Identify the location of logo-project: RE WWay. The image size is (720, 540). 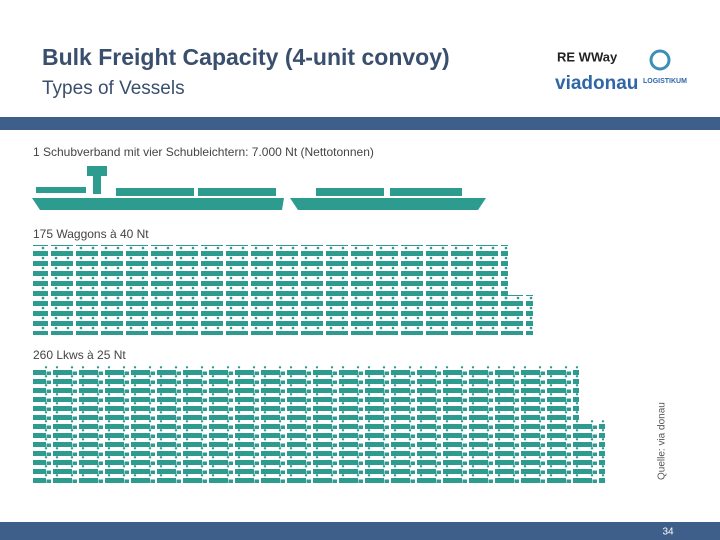
(587, 56).